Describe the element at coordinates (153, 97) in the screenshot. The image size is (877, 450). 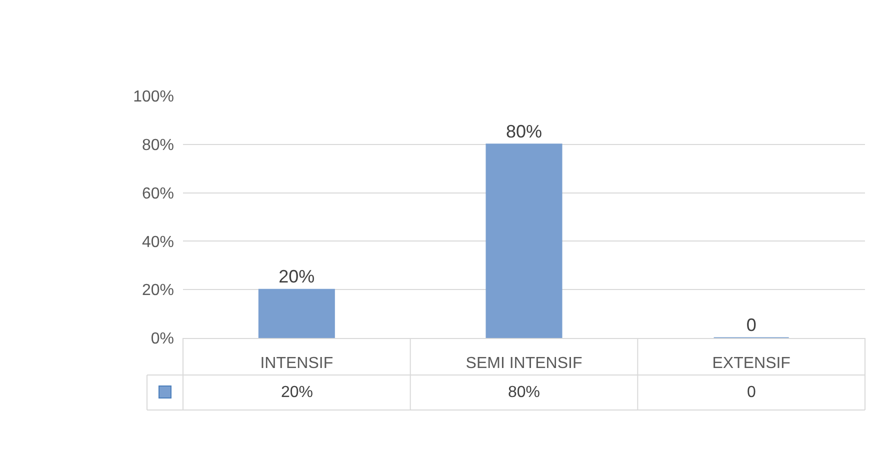
I see `y-tick-label: 100%` at that location.